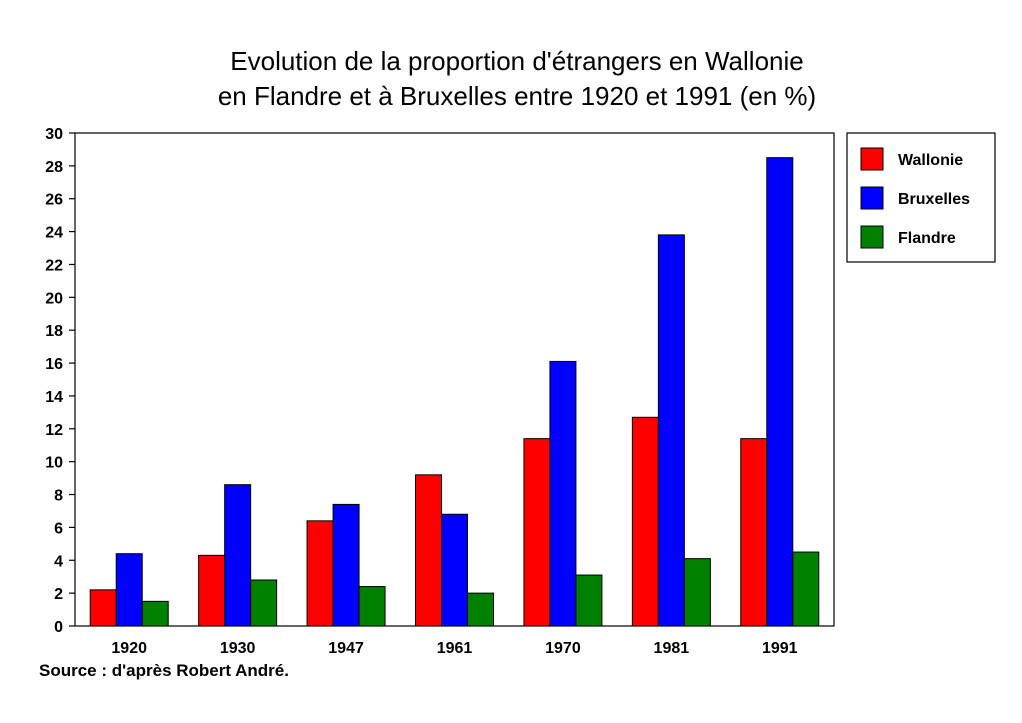 The width and height of the screenshot is (1022, 723). Describe the element at coordinates (806, 589) in the screenshot. I see `bar-flandre-1991` at that location.